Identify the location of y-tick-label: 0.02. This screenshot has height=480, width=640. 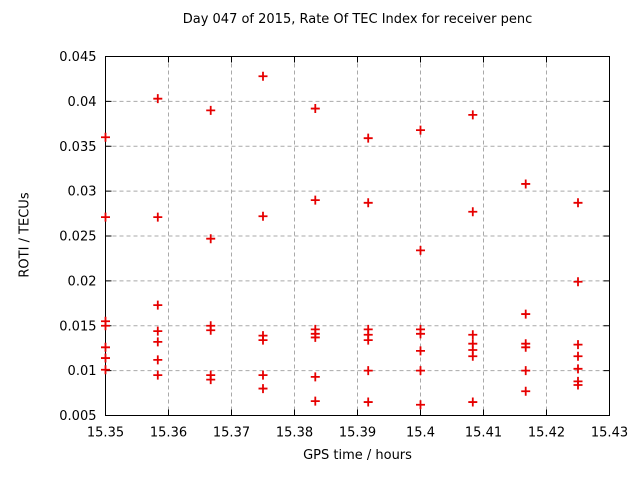
(82, 281).